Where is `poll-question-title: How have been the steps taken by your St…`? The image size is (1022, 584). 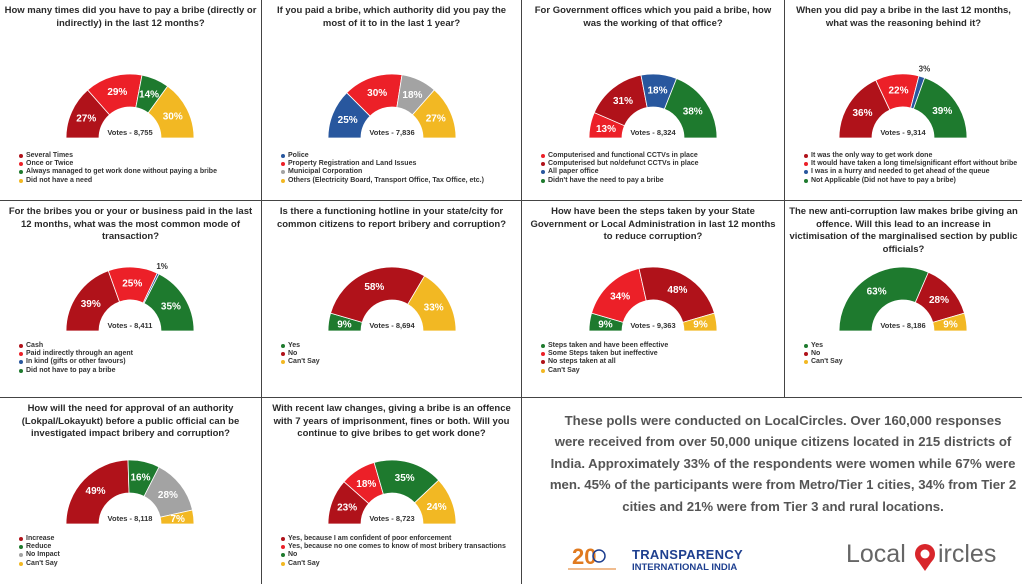
poll-question-title: How have been the steps taken by your St… is located at coordinates (653, 224).